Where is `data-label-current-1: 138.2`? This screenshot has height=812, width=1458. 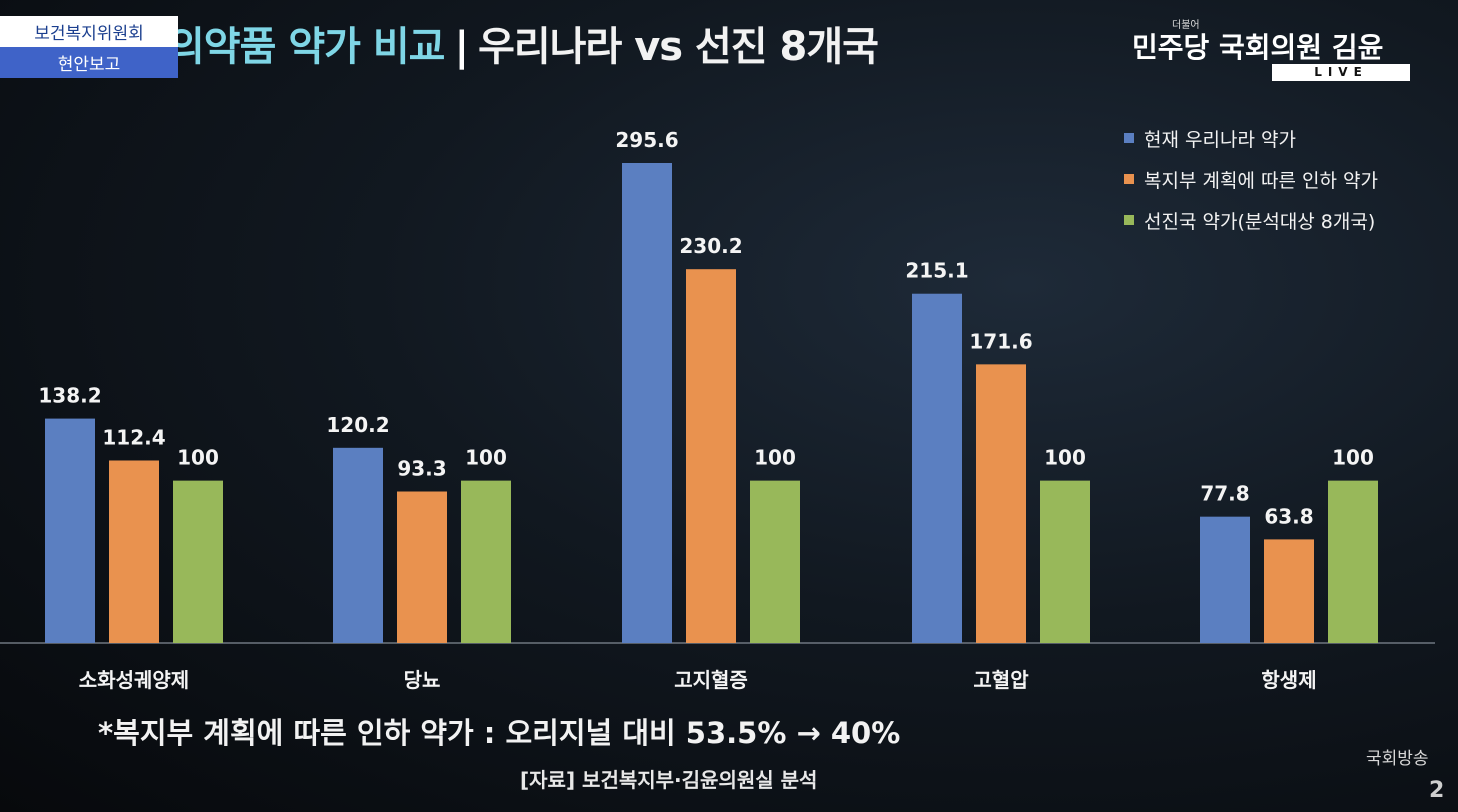
data-label-current-1: 138.2 is located at coordinates (69, 396).